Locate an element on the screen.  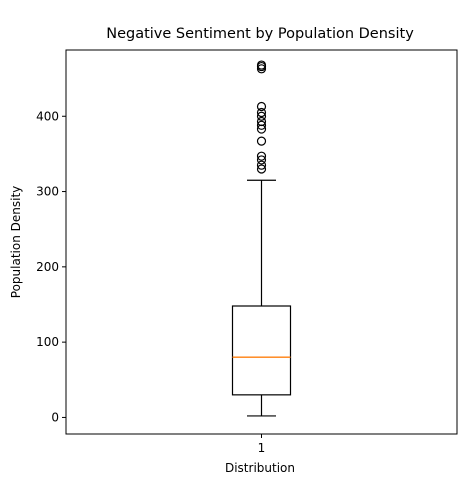
y-axis-label: Population Density is located at coordinates (16, 242).